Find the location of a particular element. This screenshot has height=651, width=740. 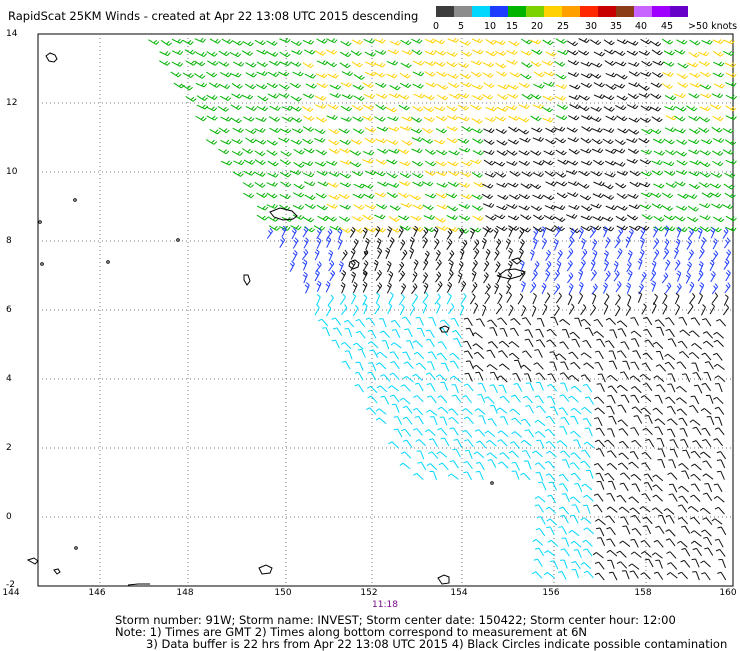

lat-label-2: 2 is located at coordinates (9, 448).